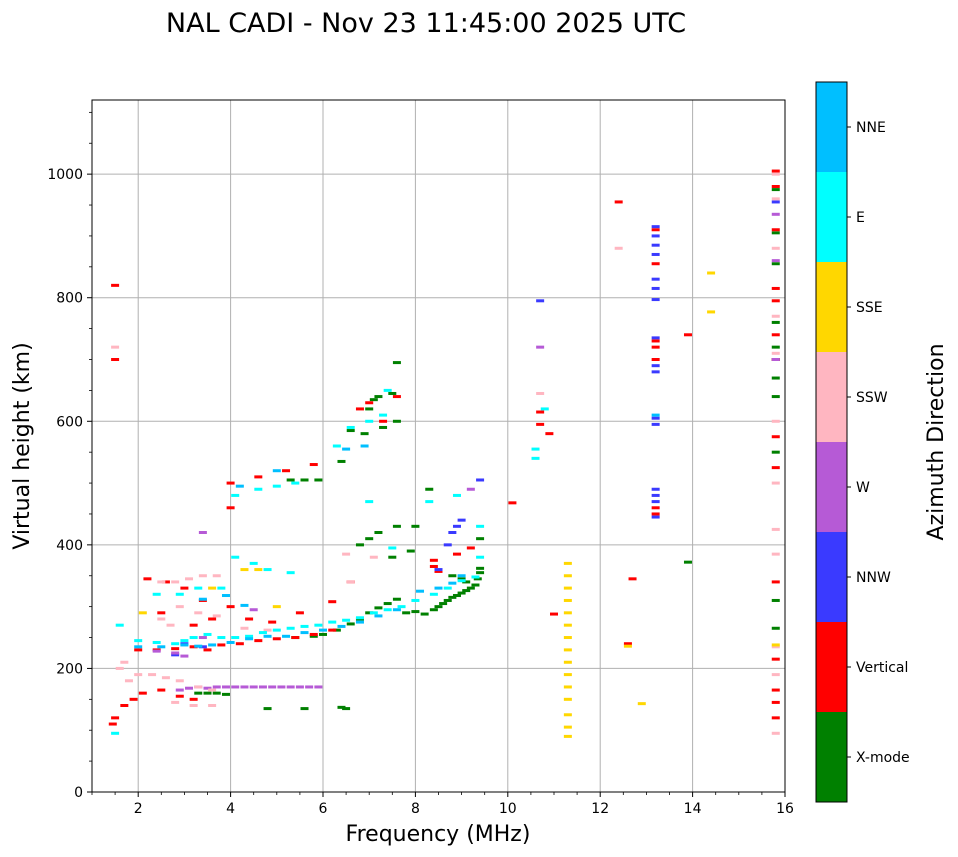 The height and width of the screenshot is (857, 958). I want to click on x-tick-label: 16, so click(785, 809).